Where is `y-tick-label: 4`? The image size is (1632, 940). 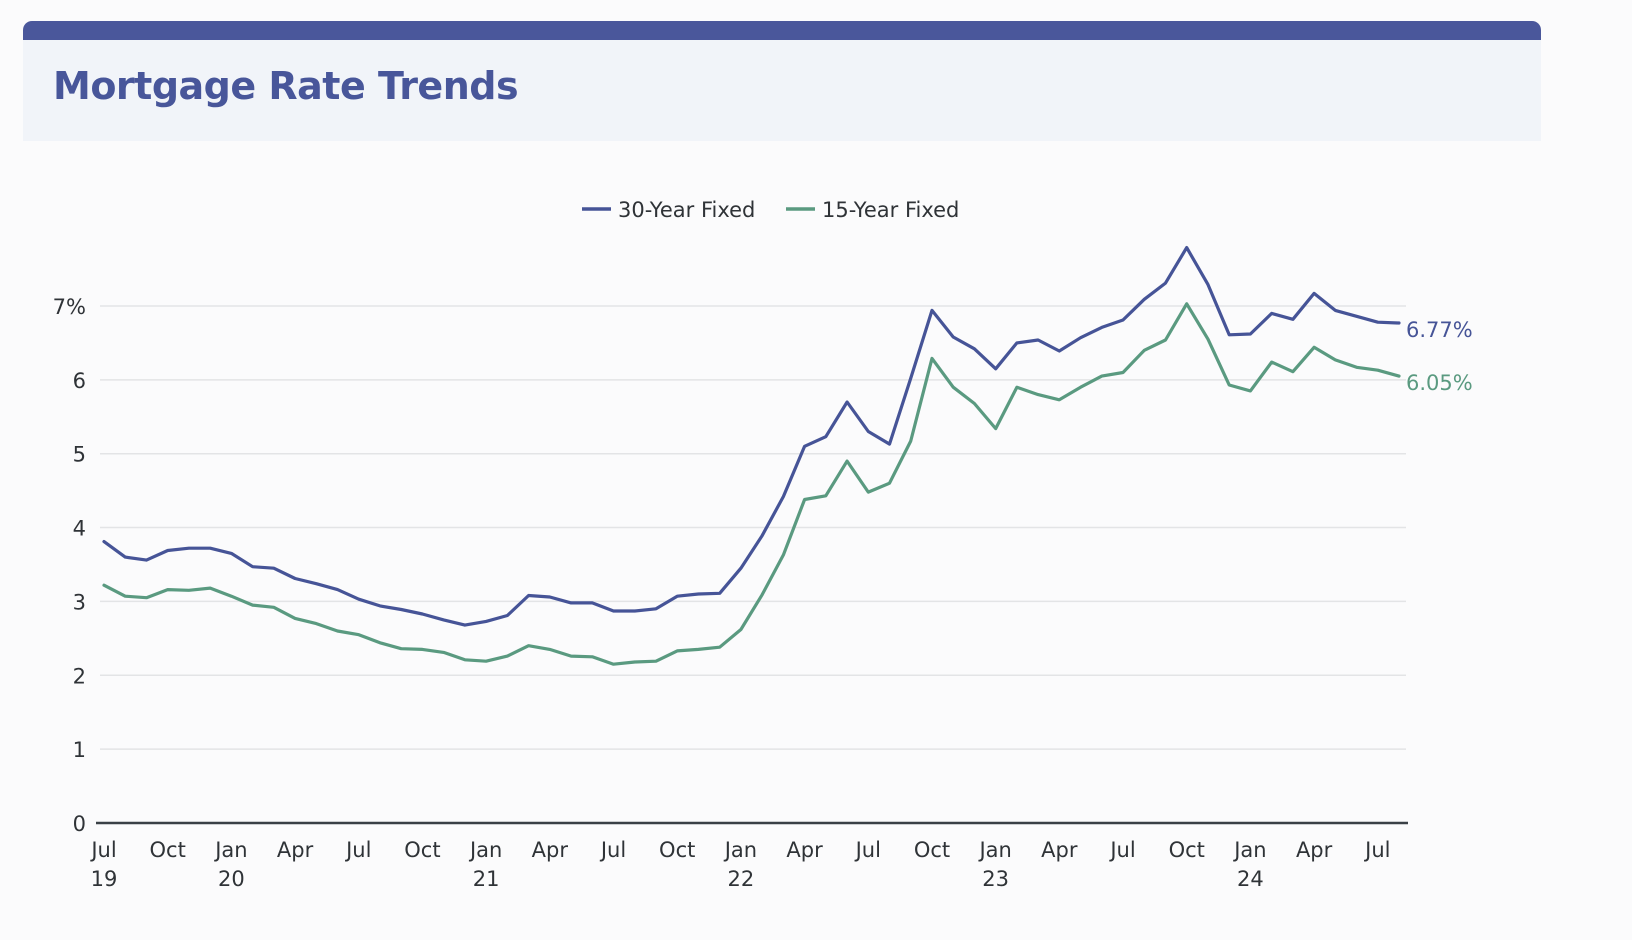
y-tick-label: 4 is located at coordinates (79, 529).